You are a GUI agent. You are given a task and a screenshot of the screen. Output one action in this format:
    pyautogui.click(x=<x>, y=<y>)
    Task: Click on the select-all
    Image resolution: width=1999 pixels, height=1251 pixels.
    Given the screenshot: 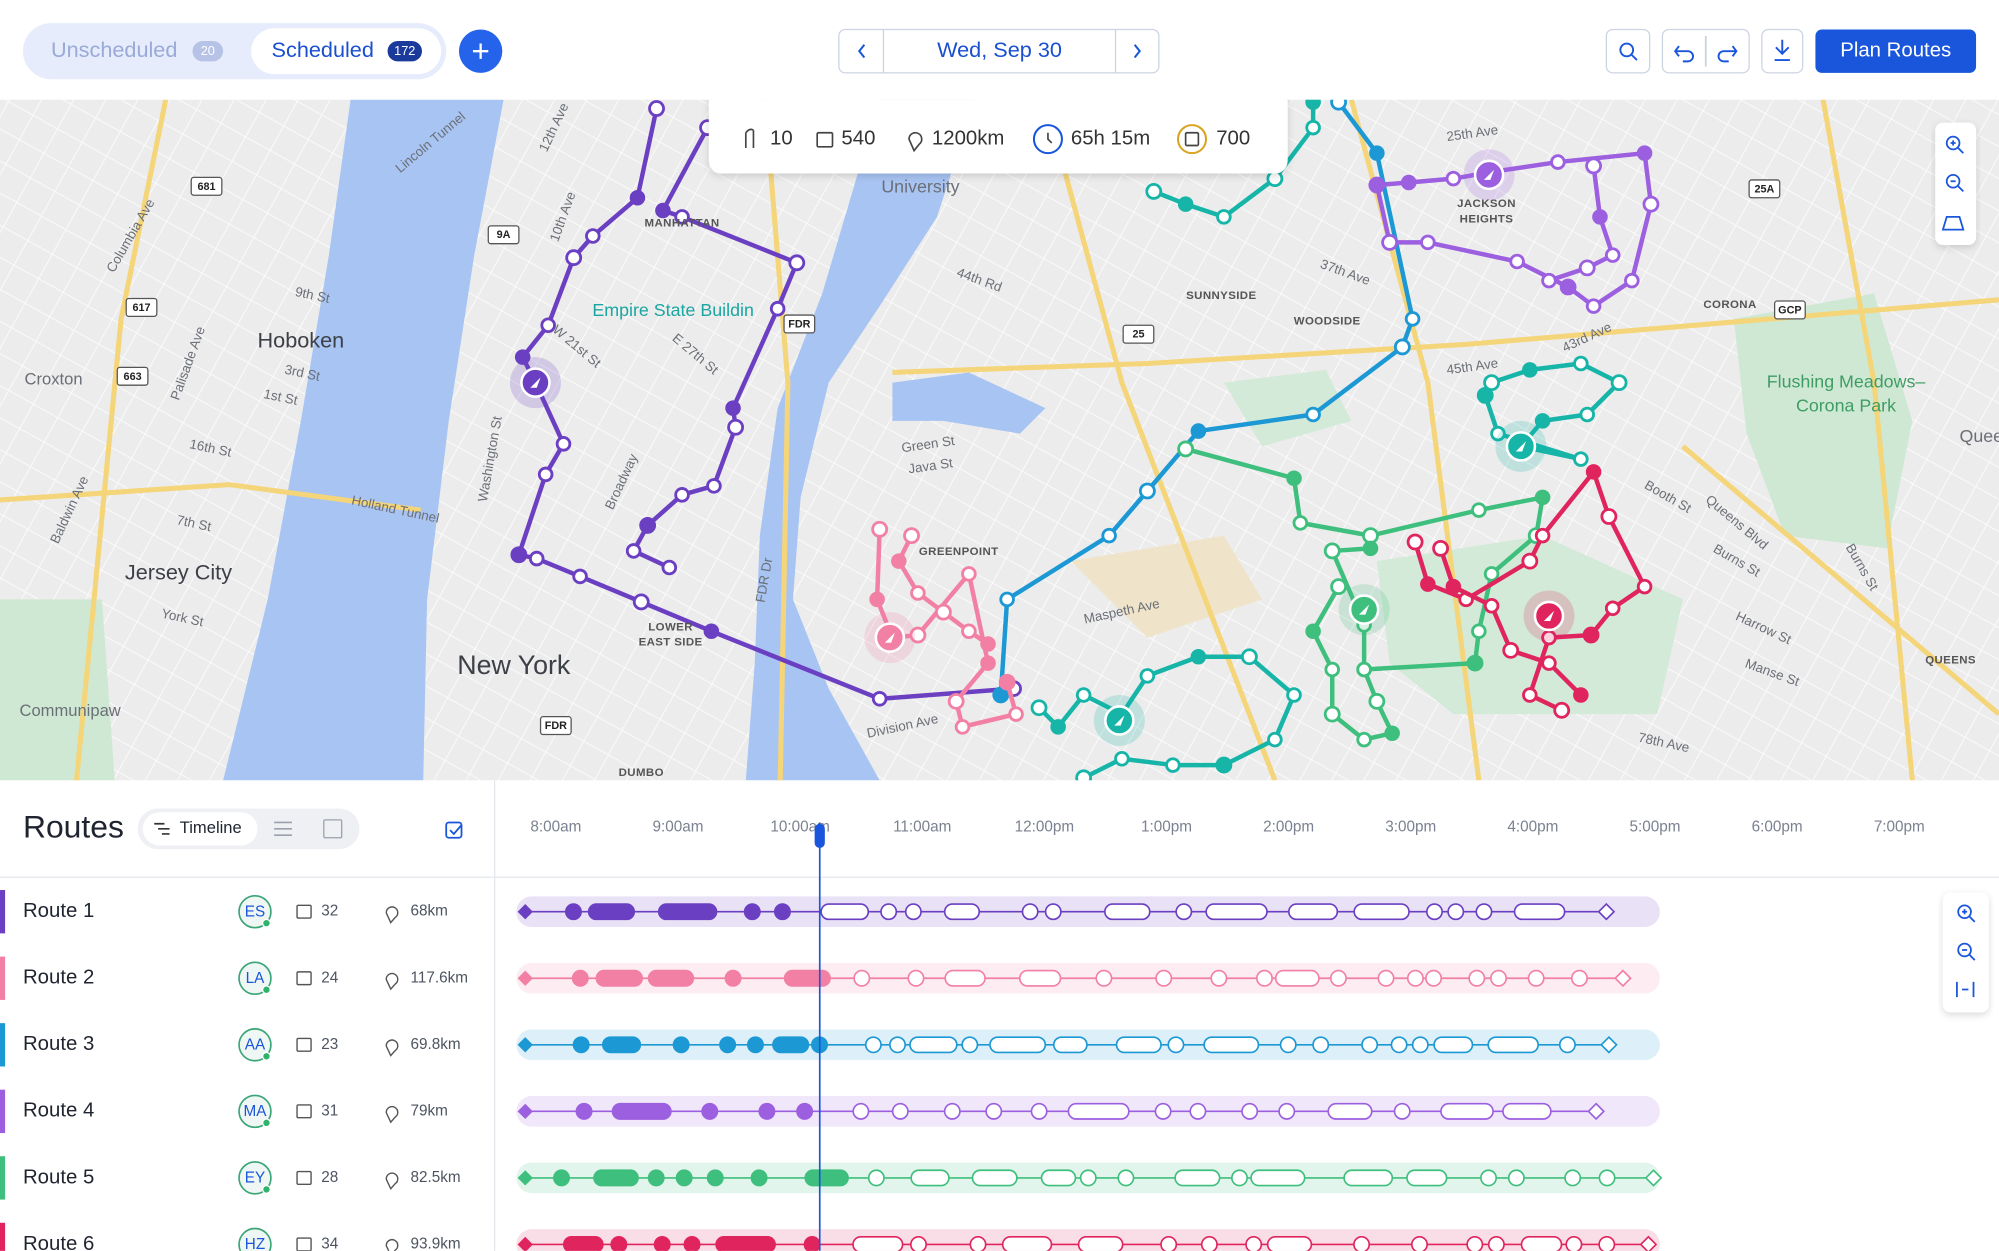 What is the action you would take?
    pyautogui.click(x=454, y=830)
    